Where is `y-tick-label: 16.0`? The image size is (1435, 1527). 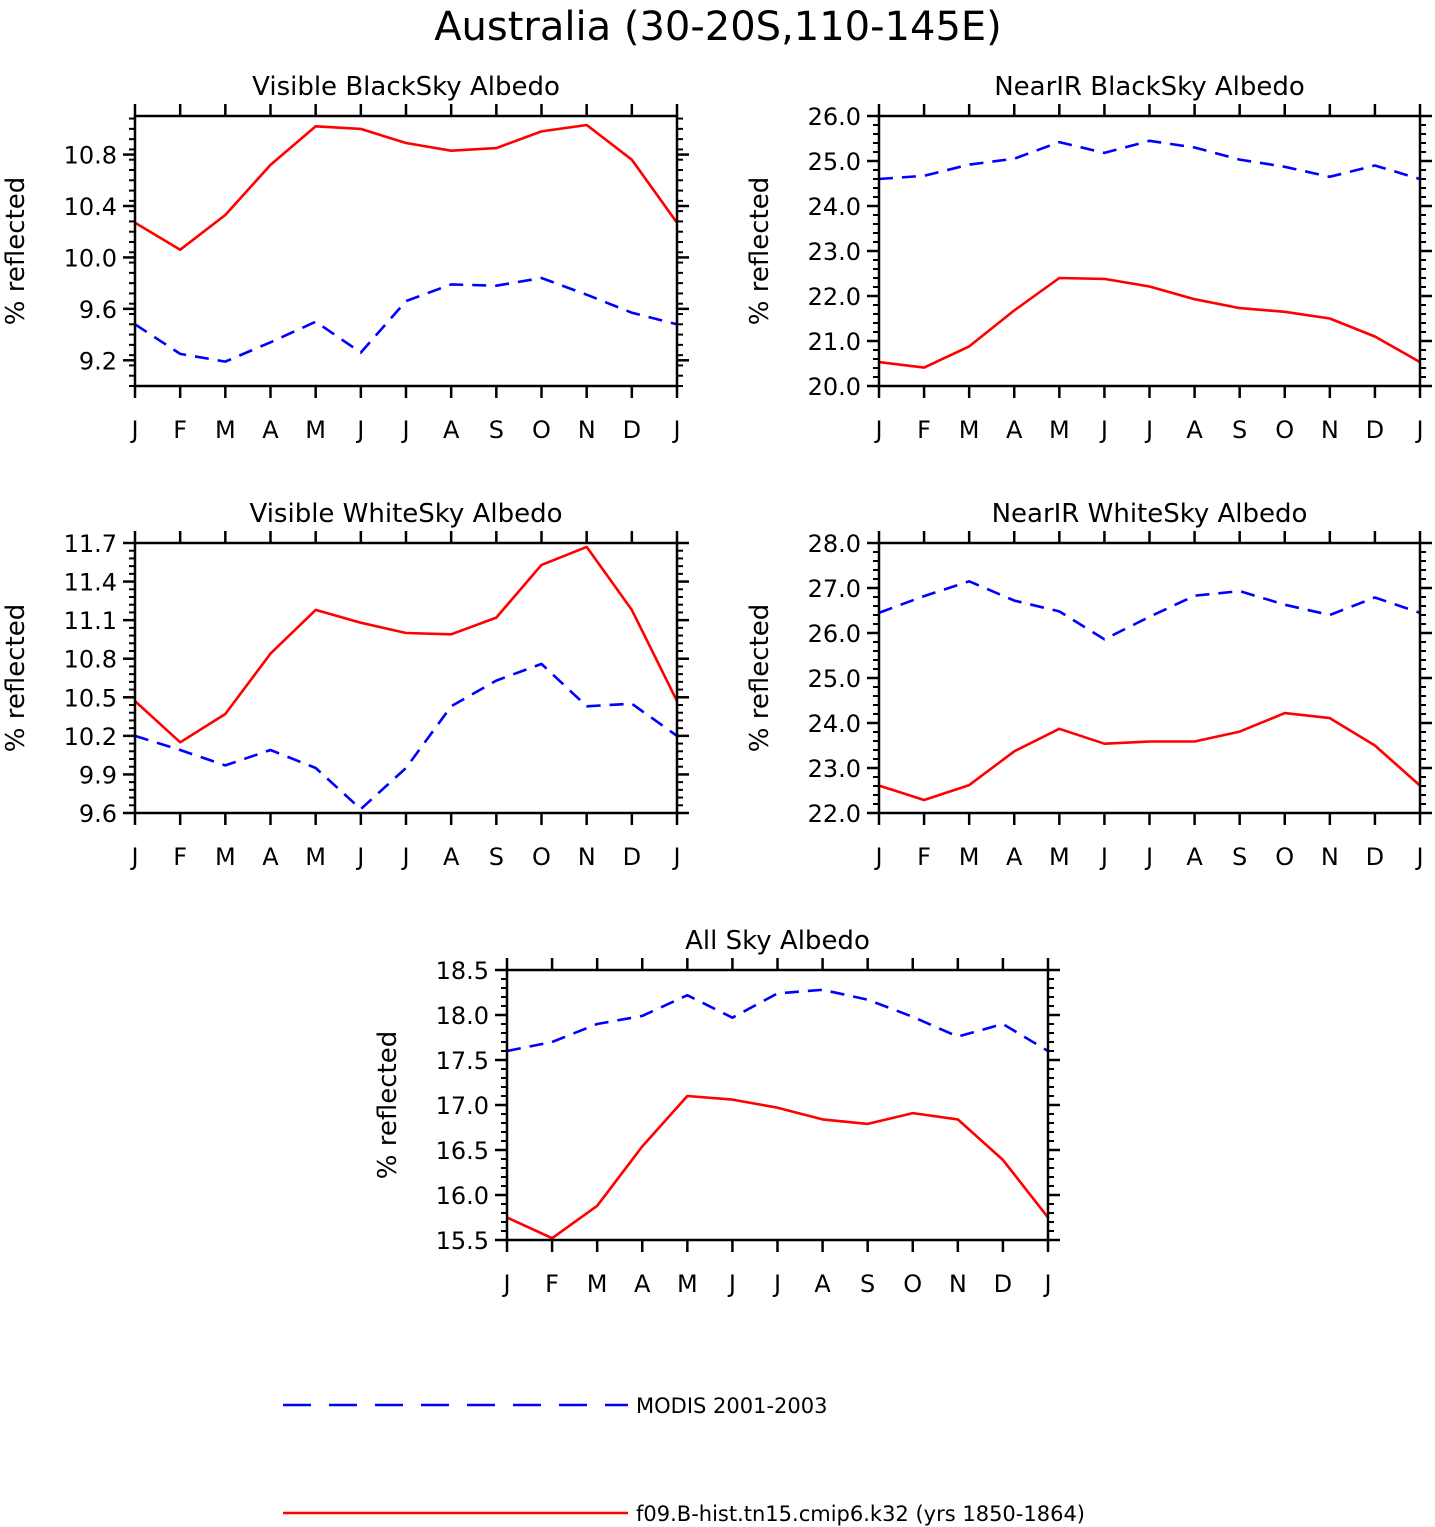
y-tick-label: 16.0 is located at coordinates (462, 1196).